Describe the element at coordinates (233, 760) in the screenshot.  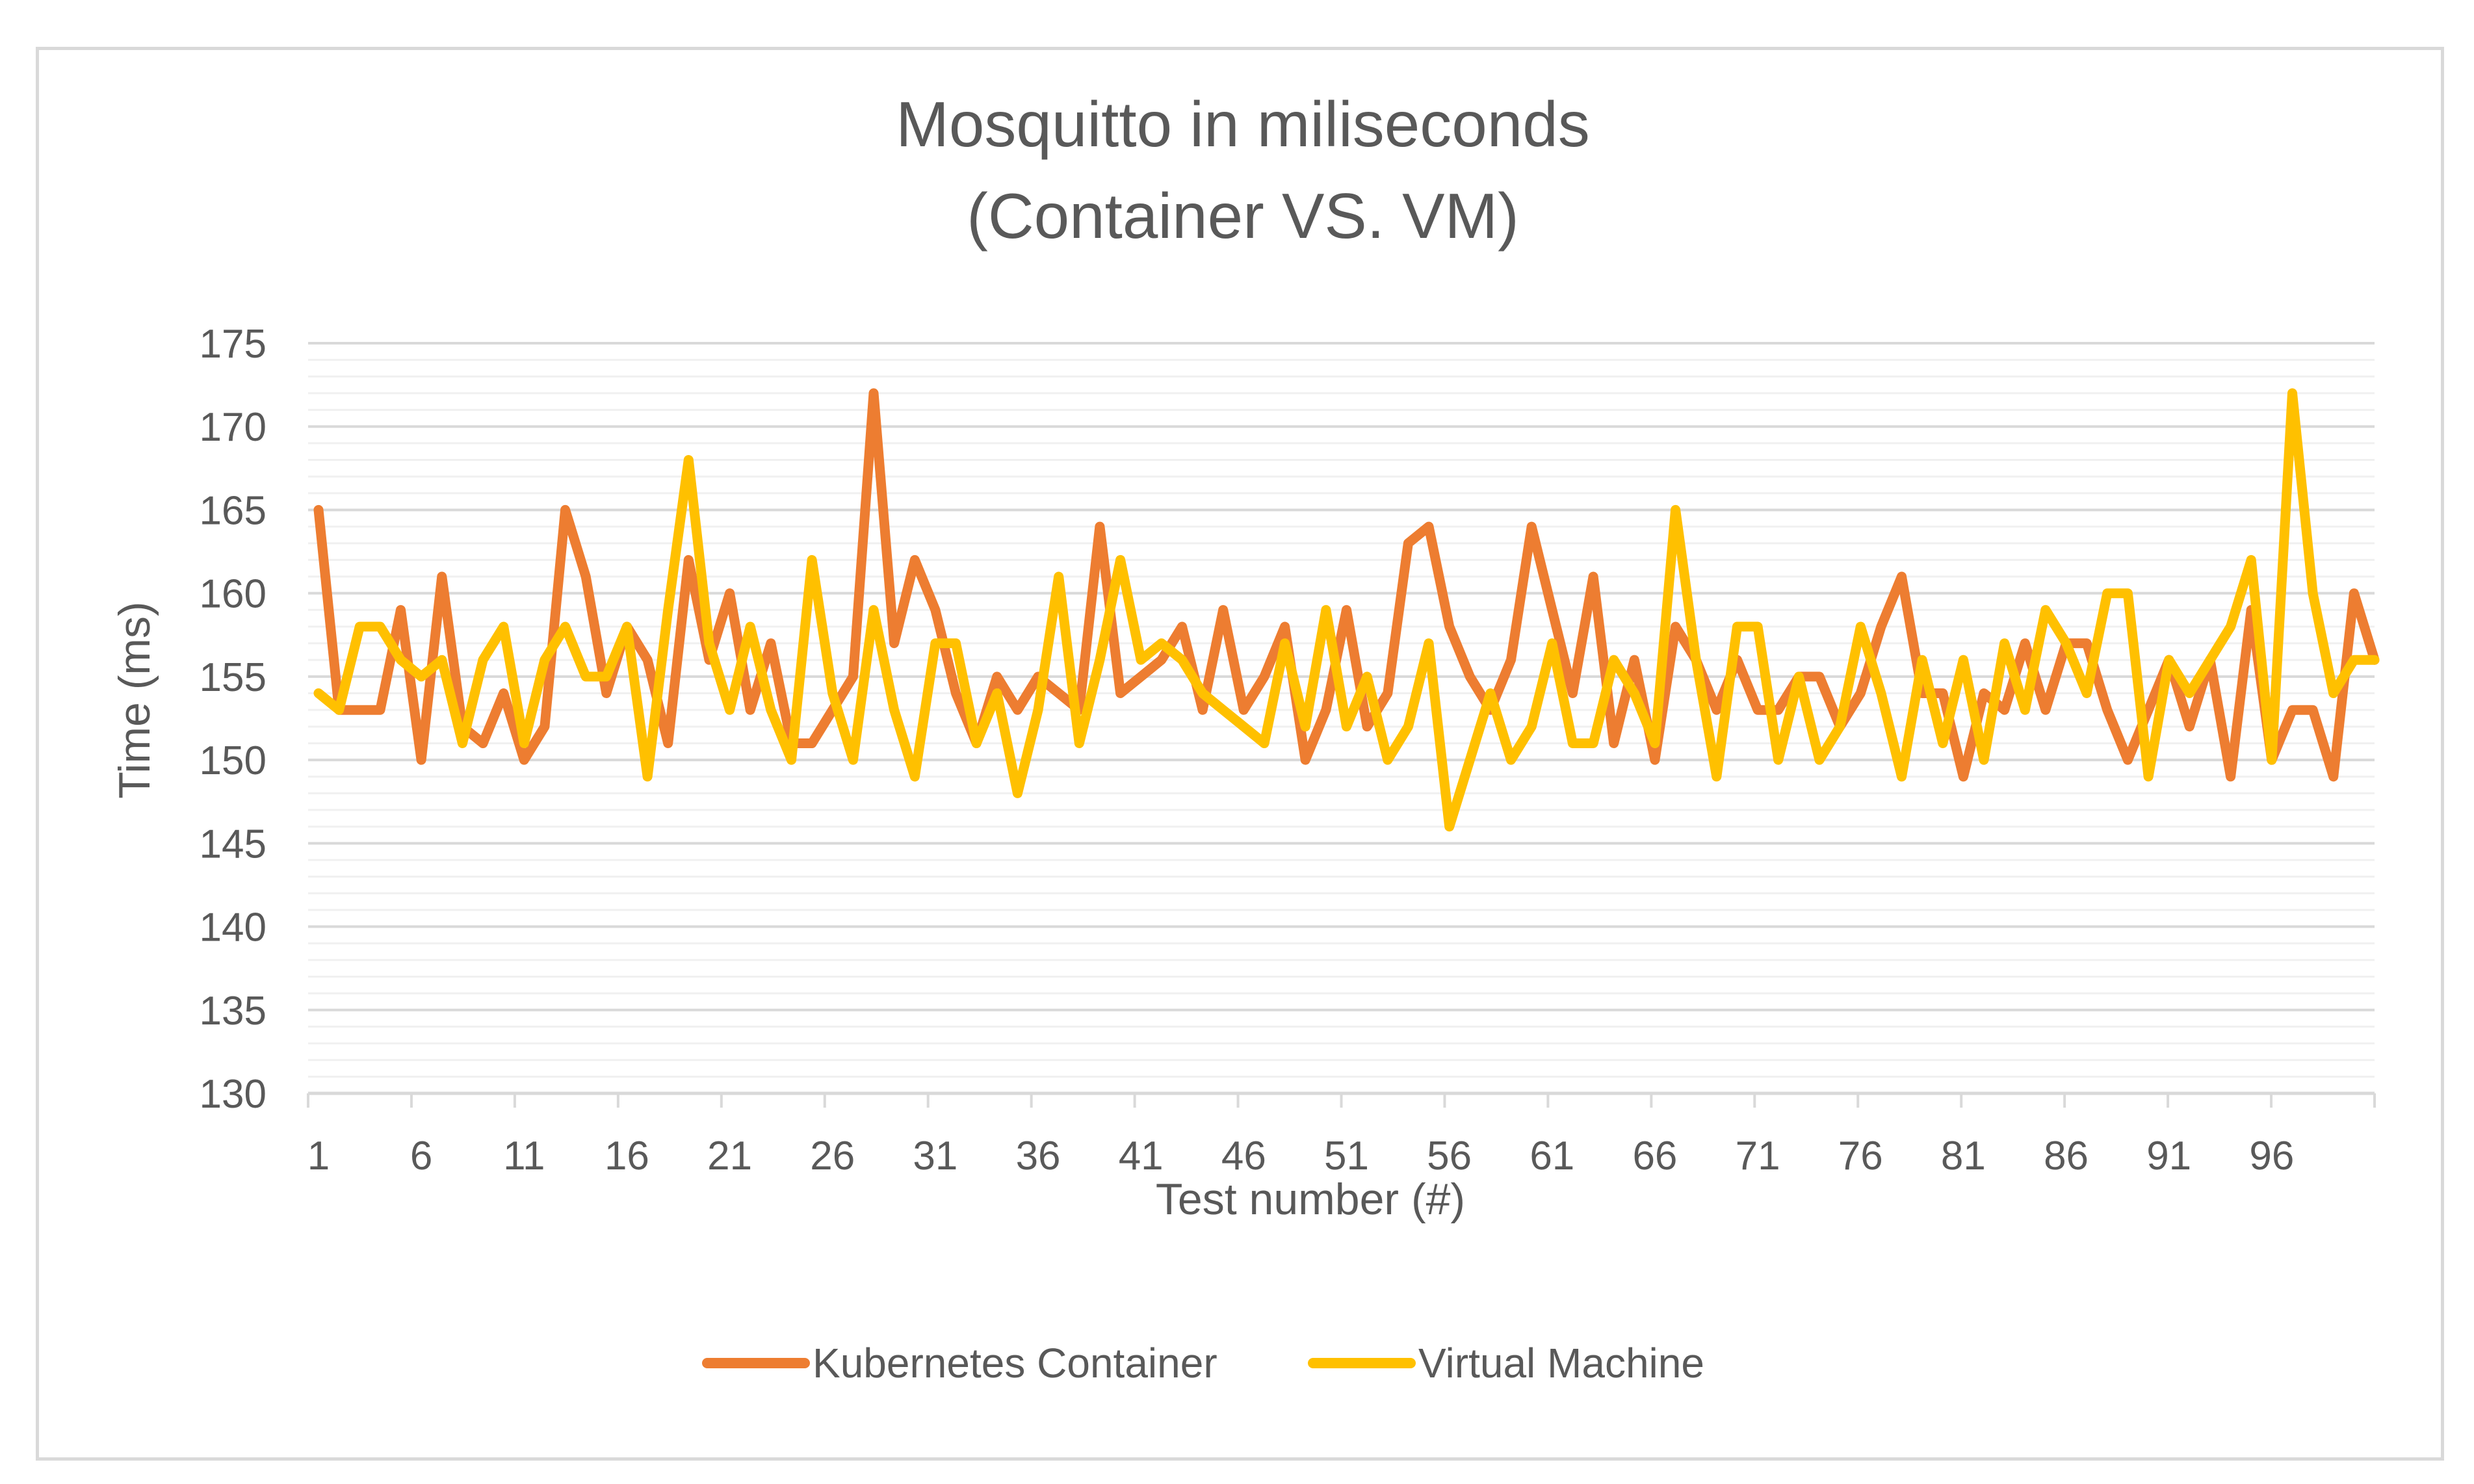
I see `y-tick-label: 150` at that location.